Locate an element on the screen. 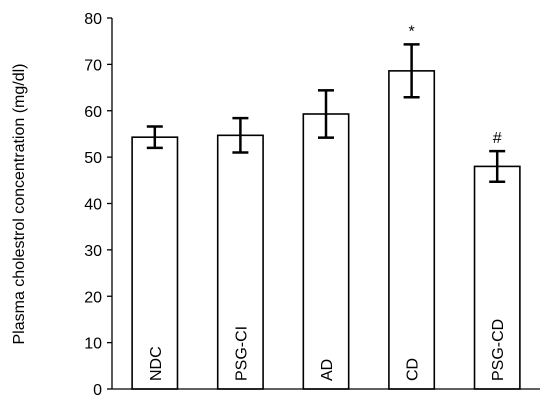  y-tick-label: 70 is located at coordinates (93, 65).